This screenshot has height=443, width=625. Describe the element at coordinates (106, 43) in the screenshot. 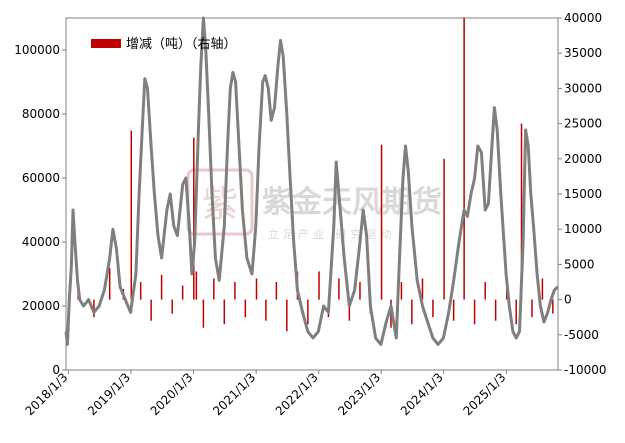

I see `legend-swatch` at that location.